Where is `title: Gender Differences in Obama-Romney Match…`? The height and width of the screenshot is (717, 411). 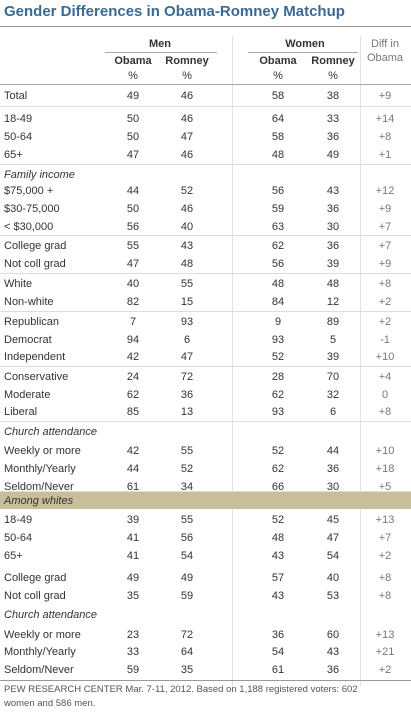 title: Gender Differences in Obama-Romney Match… is located at coordinates (174, 11).